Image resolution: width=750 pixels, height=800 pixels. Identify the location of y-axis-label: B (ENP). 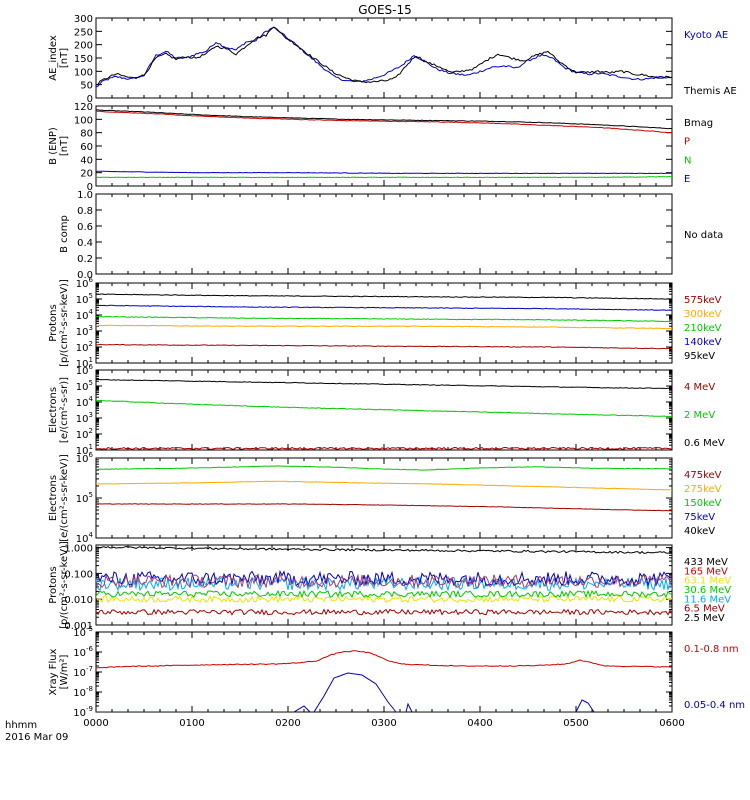
(53, 146).